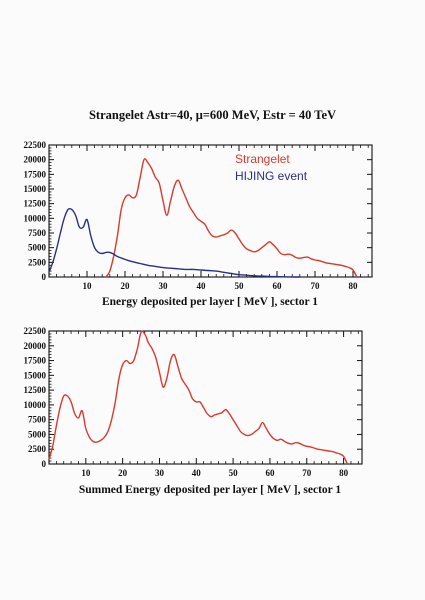 The height and width of the screenshot is (600, 425). Describe the element at coordinates (86, 473) in the screenshot. I see `bottom-x-tick-label: 10` at that location.